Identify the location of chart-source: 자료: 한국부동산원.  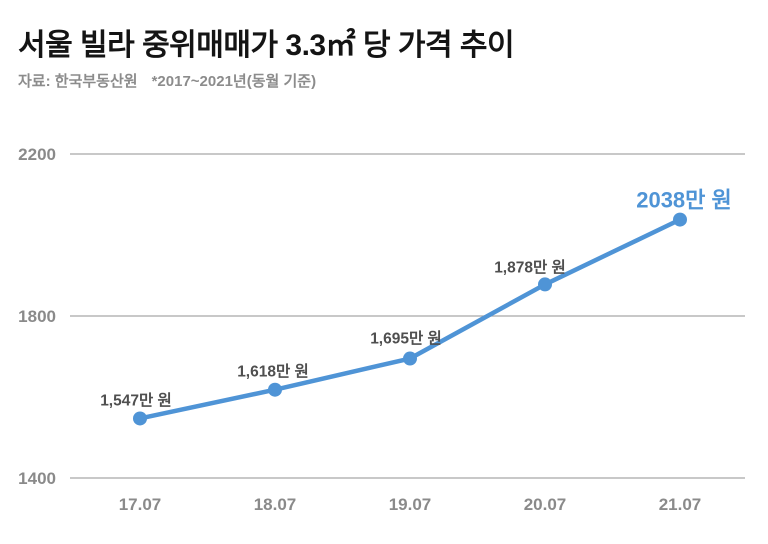
(78, 81).